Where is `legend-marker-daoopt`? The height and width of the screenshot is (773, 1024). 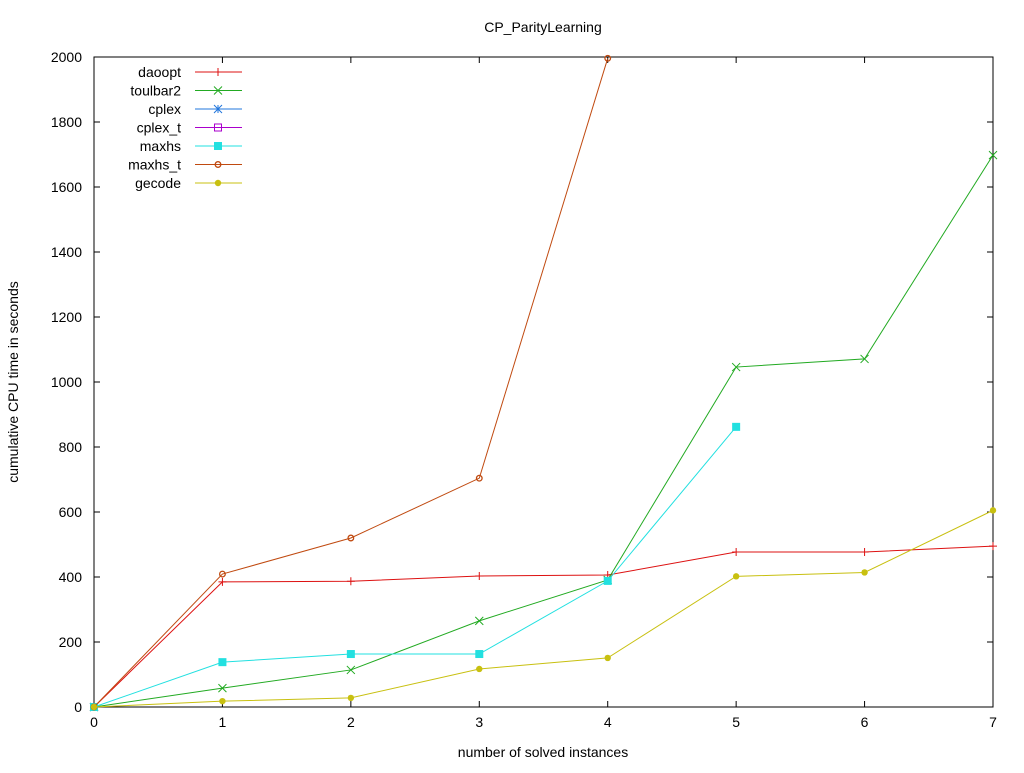 legend-marker-daoopt is located at coordinates (218, 72).